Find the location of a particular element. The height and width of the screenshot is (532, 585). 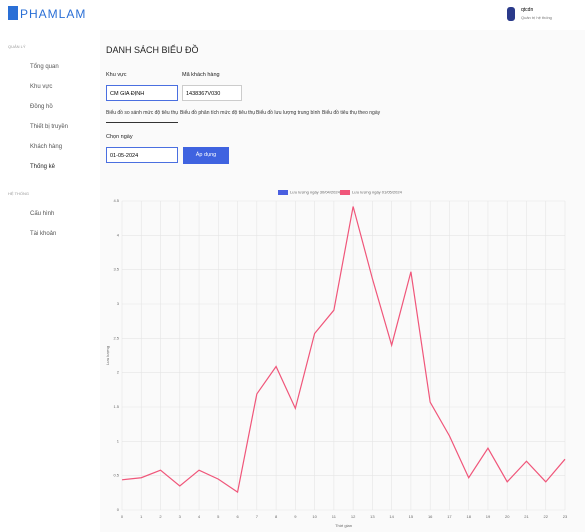

y-tick-label: 2 is located at coordinates (118, 372).